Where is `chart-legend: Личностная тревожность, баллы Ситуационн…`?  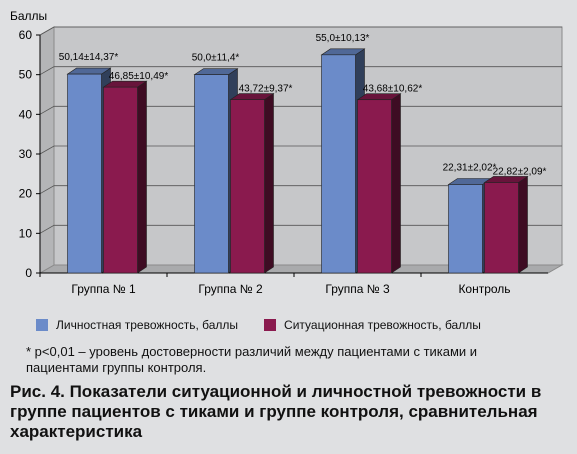
chart-legend: Личностная тревожность, баллы Ситуационн… is located at coordinates (296, 325).